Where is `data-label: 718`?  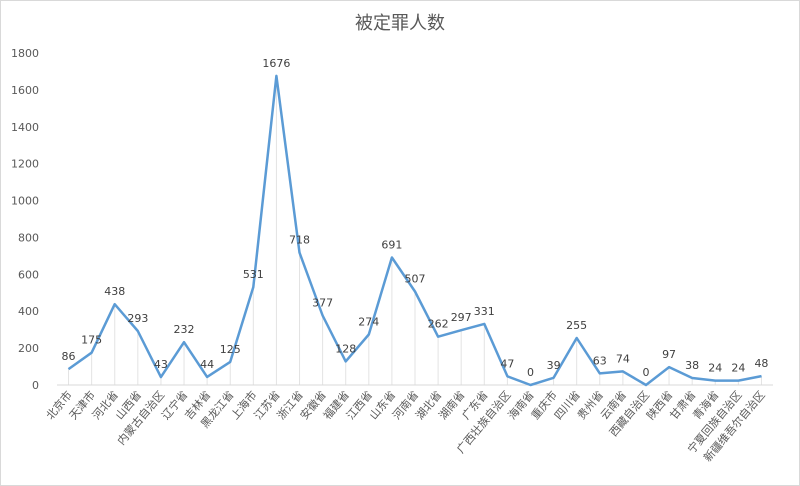 data-label: 718 is located at coordinates (299, 240).